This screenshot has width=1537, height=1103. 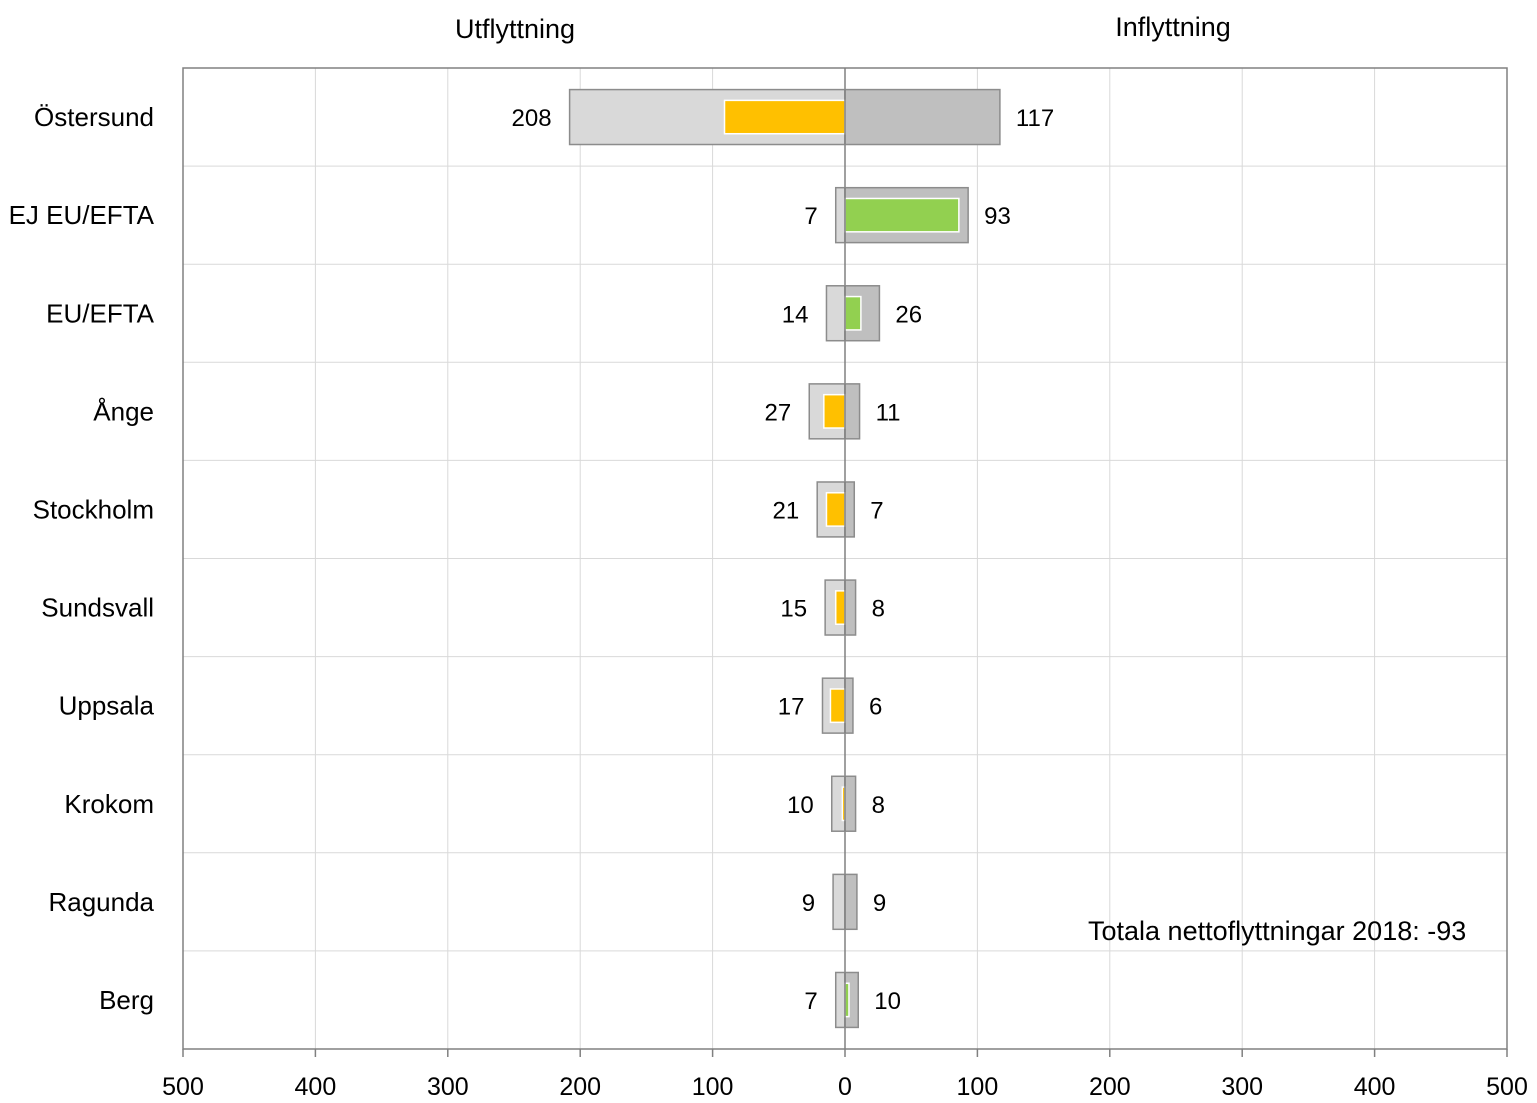 What do you see at coordinates (808, 903) in the screenshot?
I see `value-label-utflyttning: 9` at bounding box center [808, 903].